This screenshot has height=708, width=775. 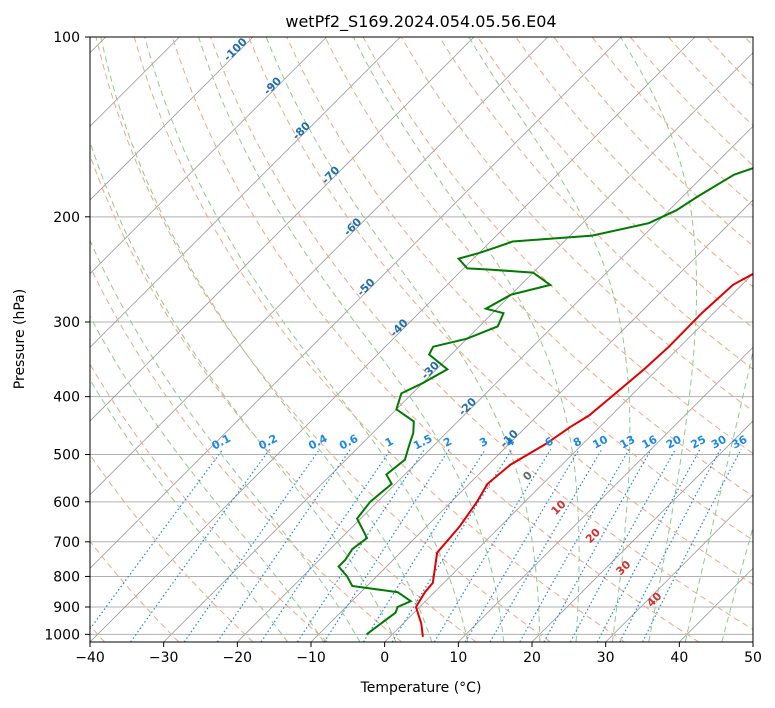 I want to click on y-tick-label: 400, so click(x=66, y=398).